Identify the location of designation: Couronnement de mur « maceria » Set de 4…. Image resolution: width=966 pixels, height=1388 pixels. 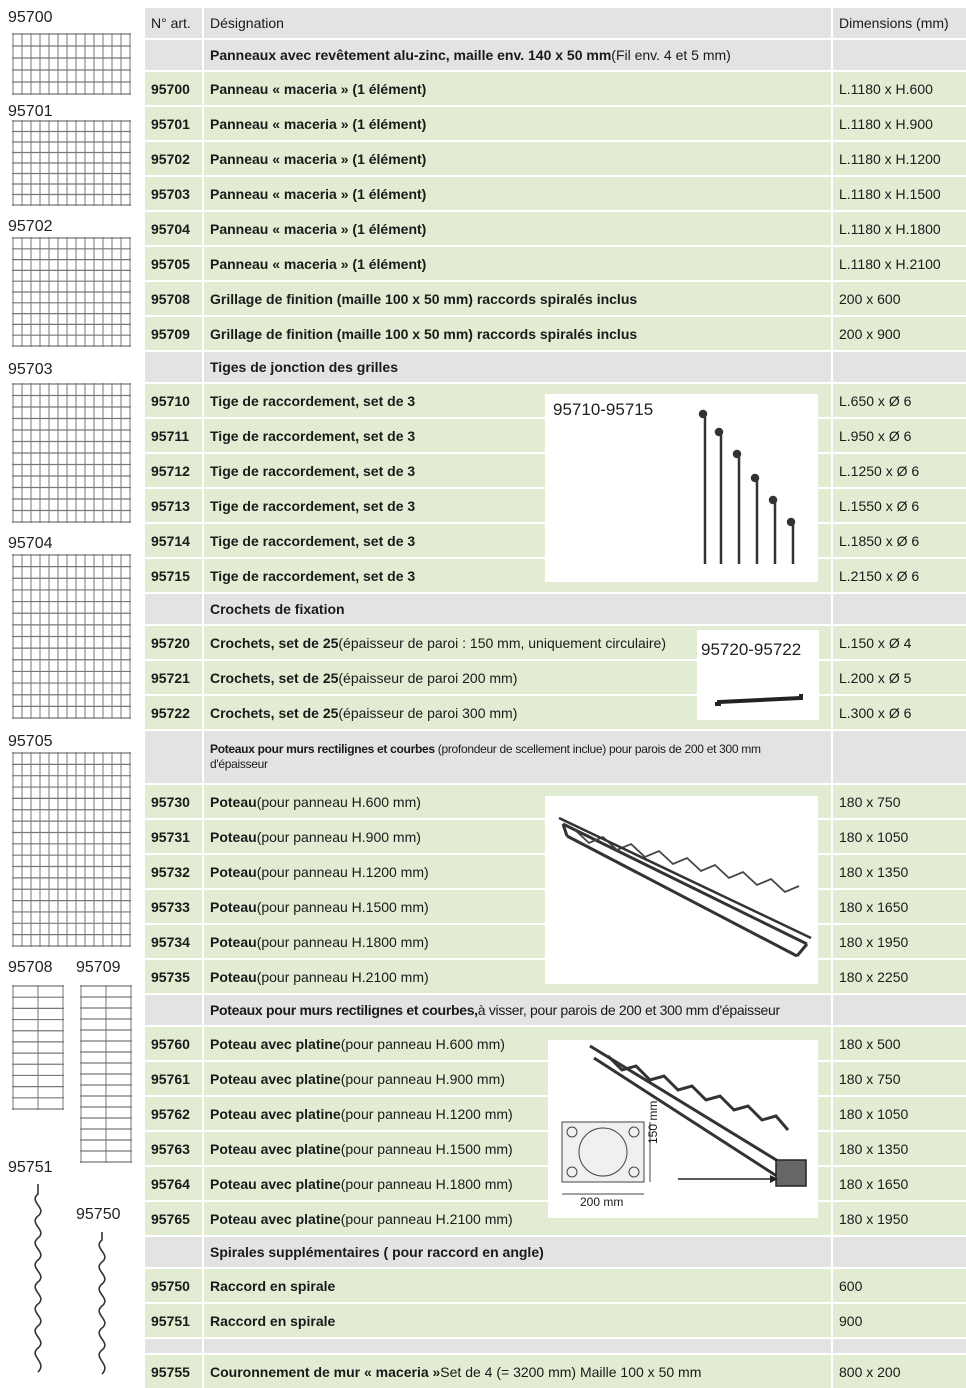
(517, 1371).